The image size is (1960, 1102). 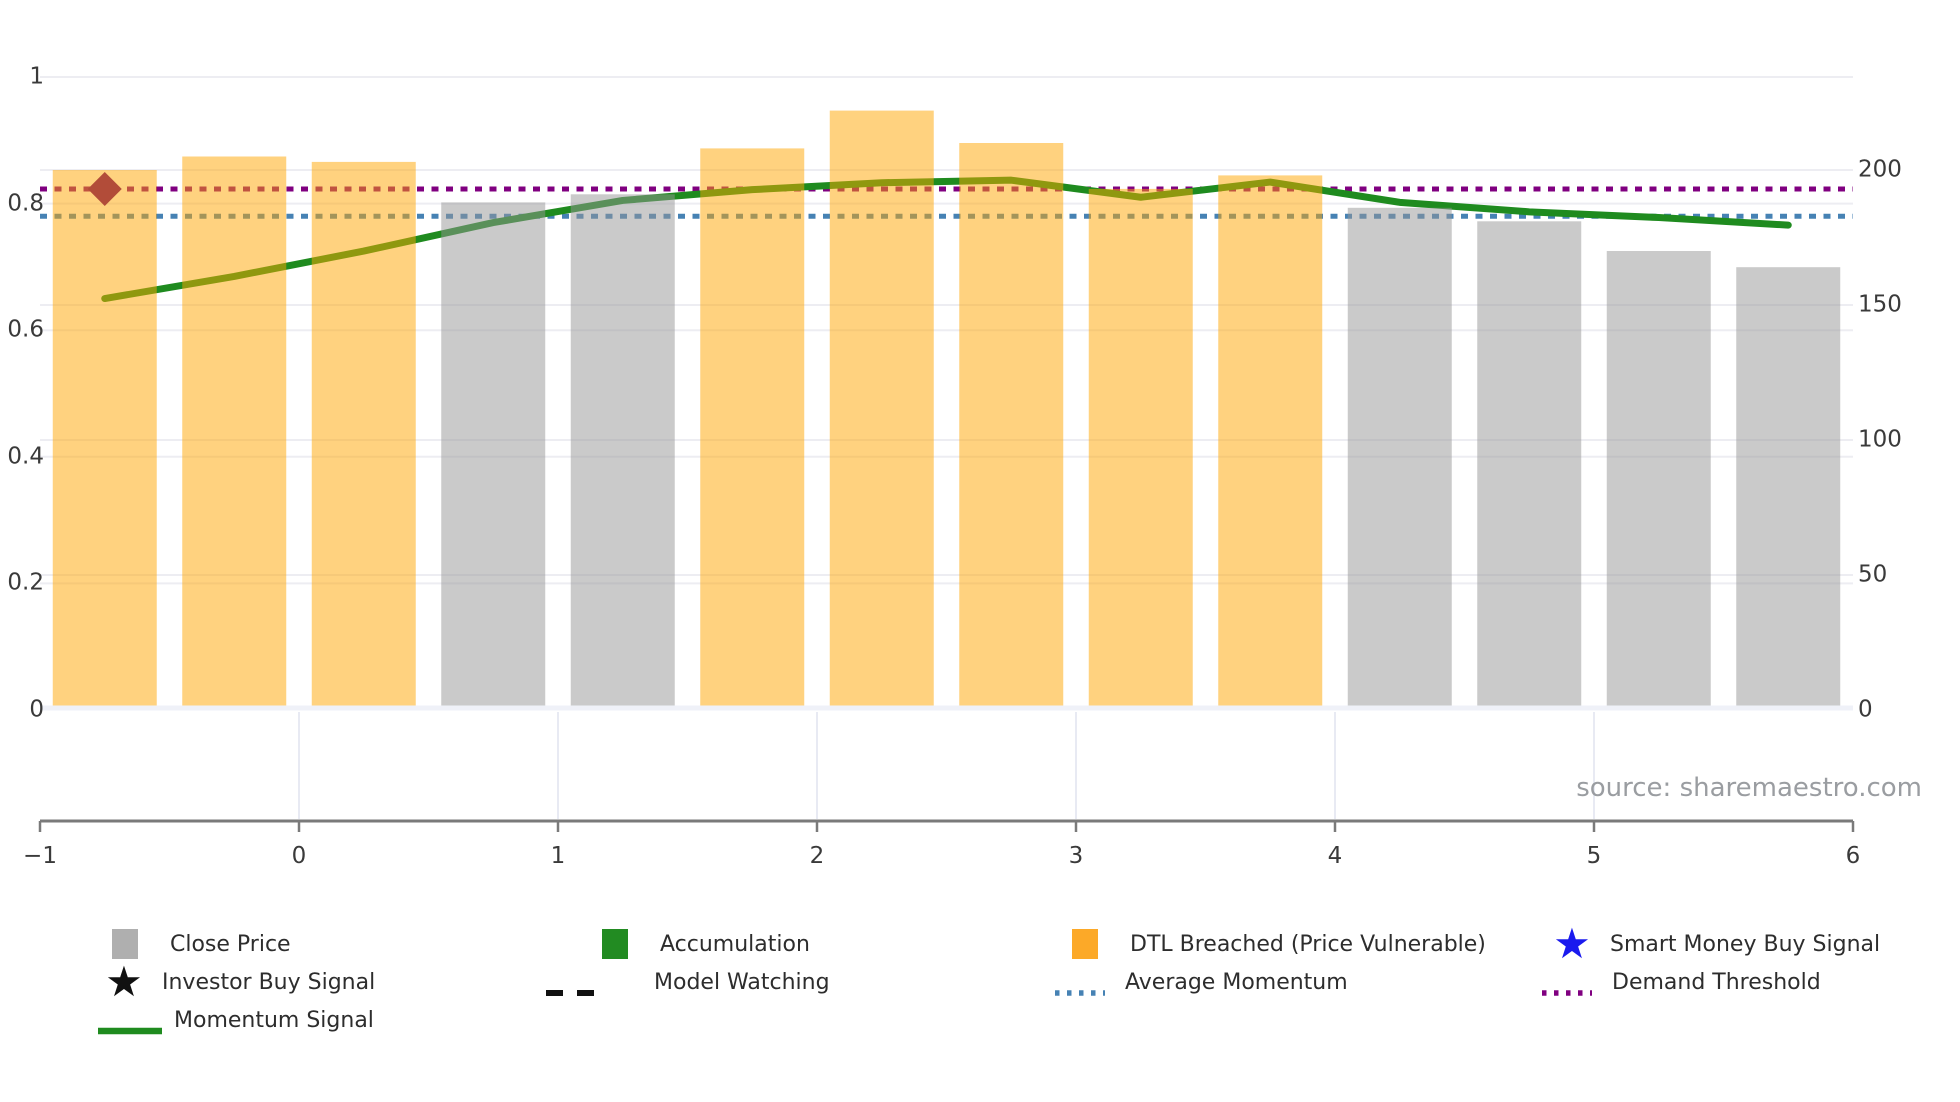 What do you see at coordinates (124, 981) in the screenshot?
I see `black-star-icon: ★` at bounding box center [124, 981].